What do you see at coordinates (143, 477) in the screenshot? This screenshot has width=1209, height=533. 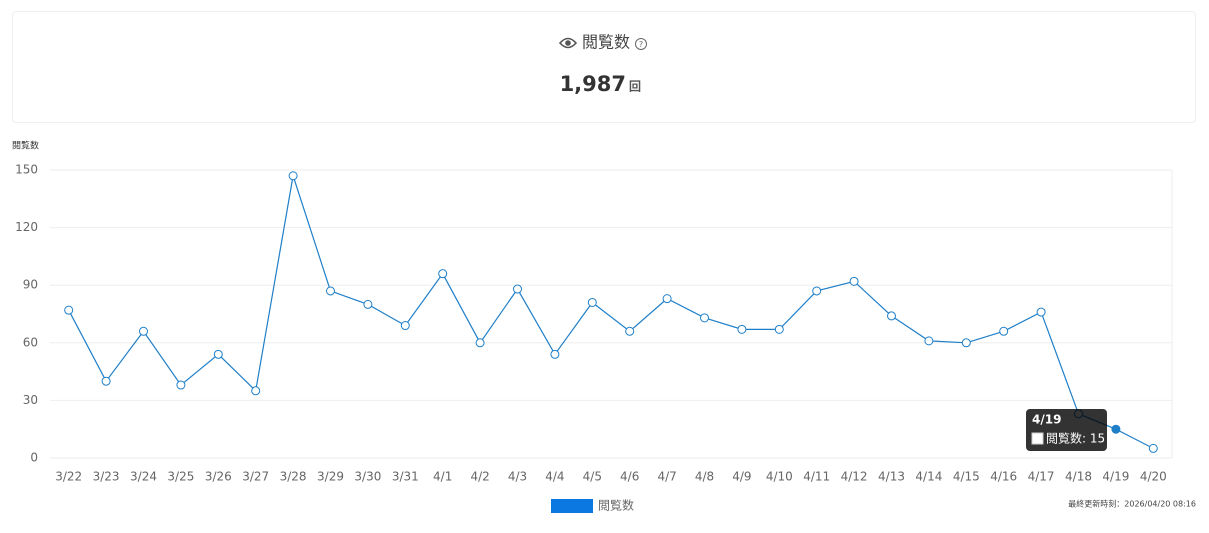 I see `x-tick-label: 3/24` at bounding box center [143, 477].